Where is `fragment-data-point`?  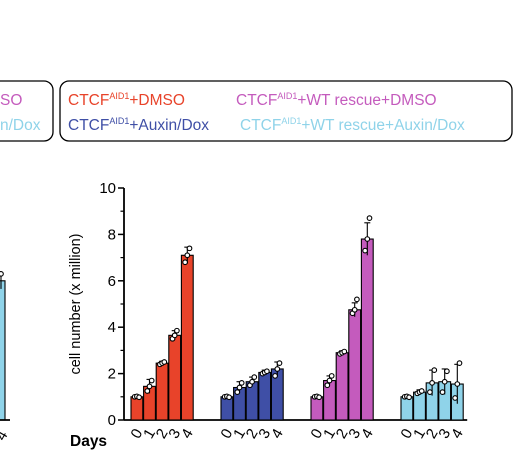 fragment-data-point is located at coordinates (2, 273).